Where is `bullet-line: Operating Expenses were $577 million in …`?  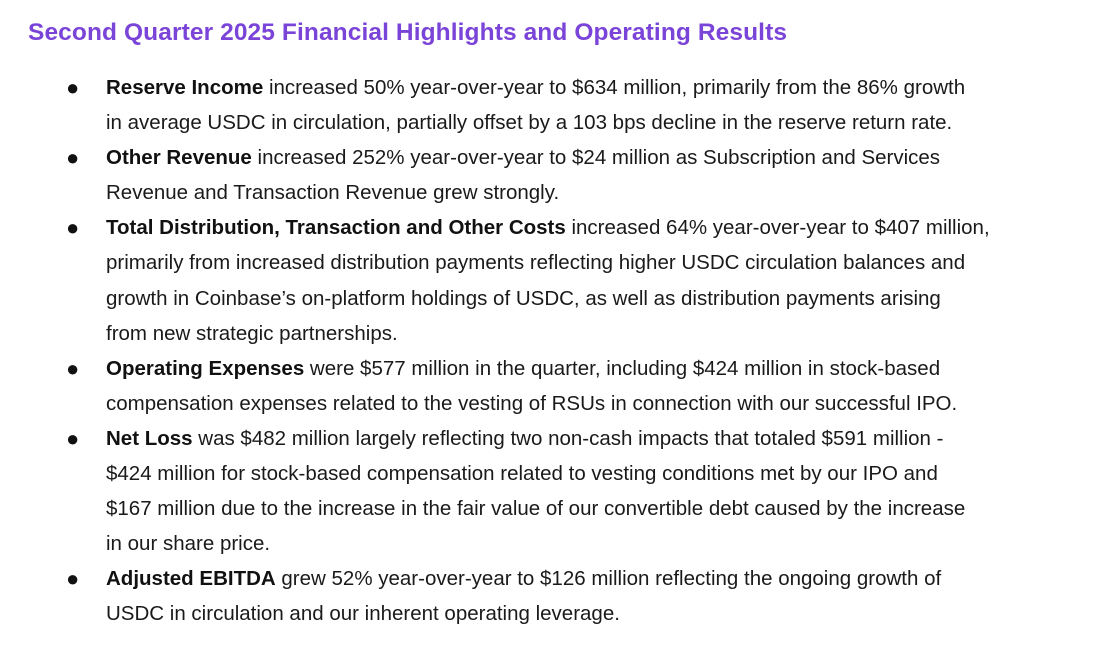
bullet-line: Operating Expenses were $577 million in … is located at coordinates (604, 368).